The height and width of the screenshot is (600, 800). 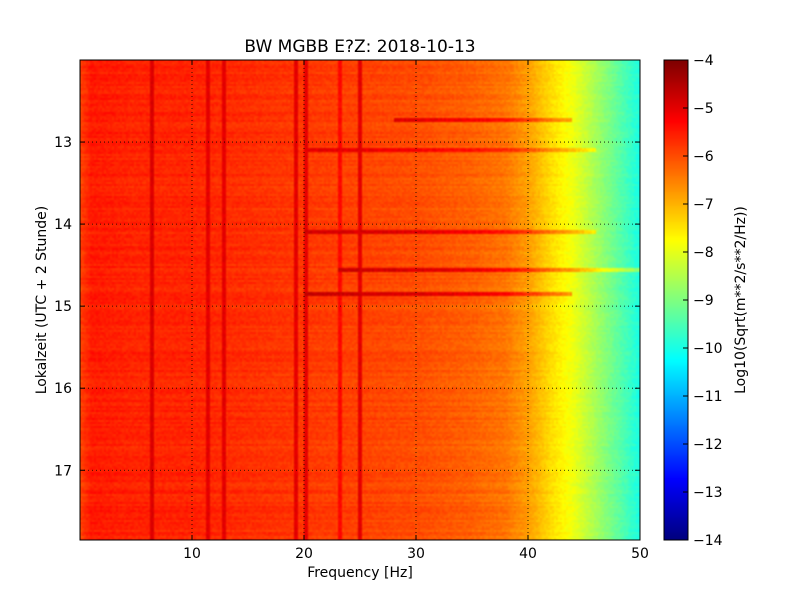 What do you see at coordinates (640, 554) in the screenshot?
I see `x-tick-label: 50` at bounding box center [640, 554].